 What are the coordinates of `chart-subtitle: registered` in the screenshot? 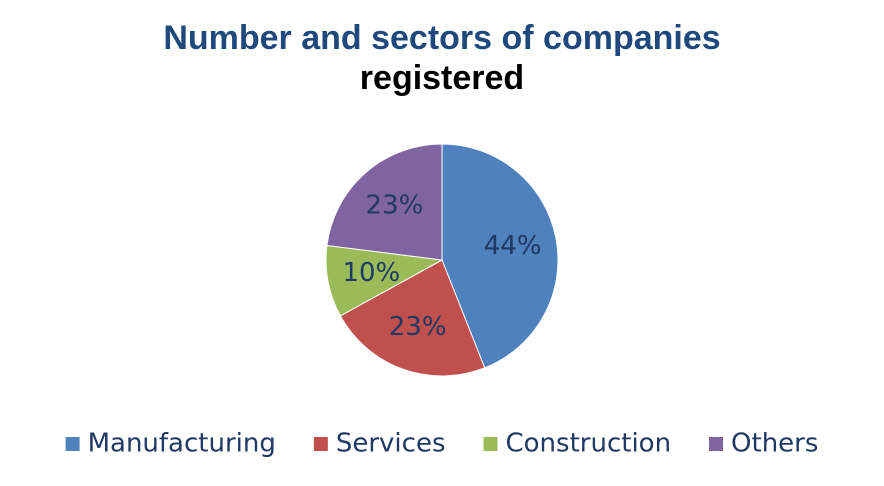 It's located at (442, 78).